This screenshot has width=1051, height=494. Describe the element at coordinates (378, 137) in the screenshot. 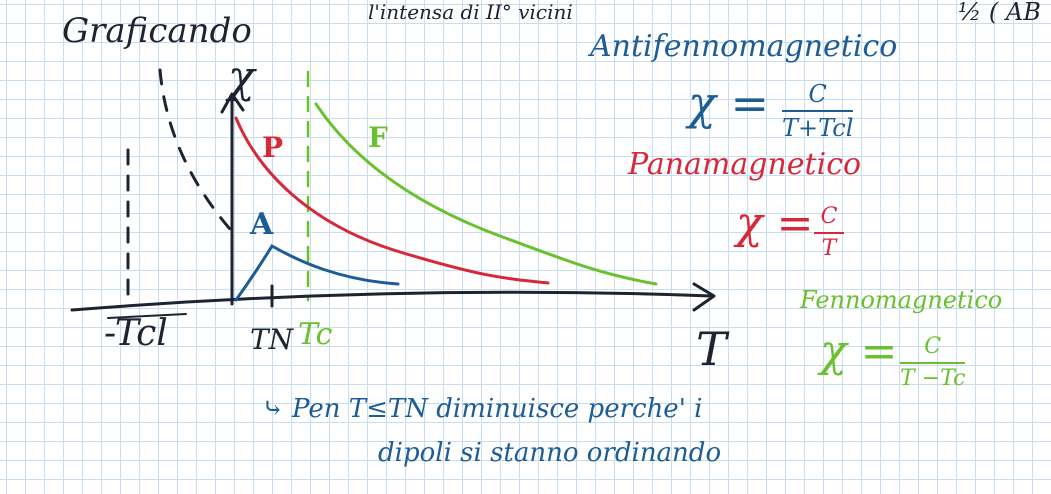

I see `label-f: F` at that location.